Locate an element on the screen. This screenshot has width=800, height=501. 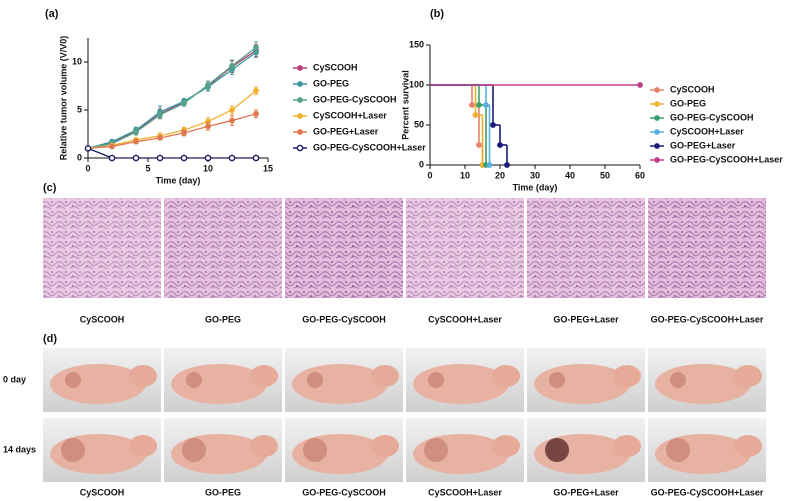
y-tick-label: 0 is located at coordinates (79, 157).